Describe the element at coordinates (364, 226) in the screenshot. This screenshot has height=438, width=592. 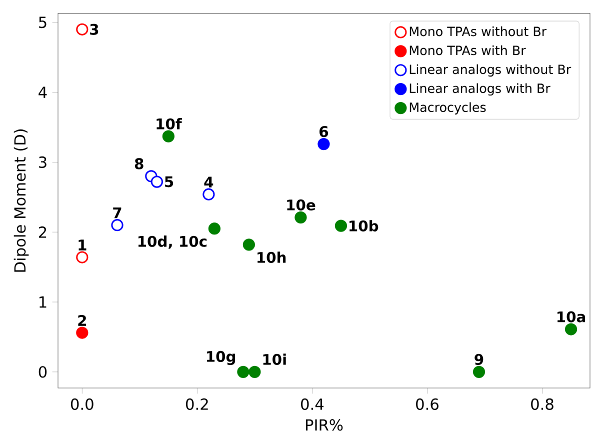
I see `annotation: 10b` at that location.